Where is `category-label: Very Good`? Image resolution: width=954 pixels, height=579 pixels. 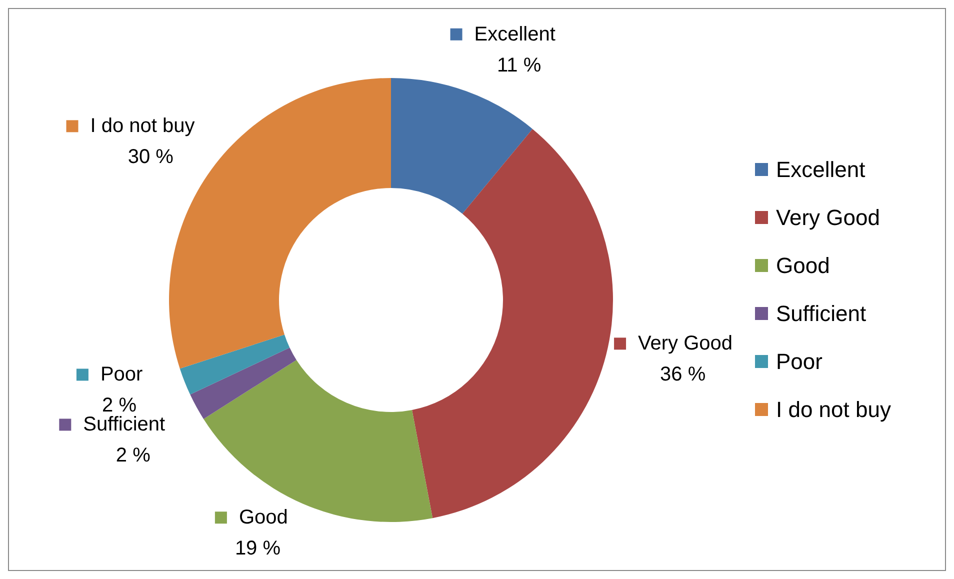 category-label: Very Good is located at coordinates (828, 217).